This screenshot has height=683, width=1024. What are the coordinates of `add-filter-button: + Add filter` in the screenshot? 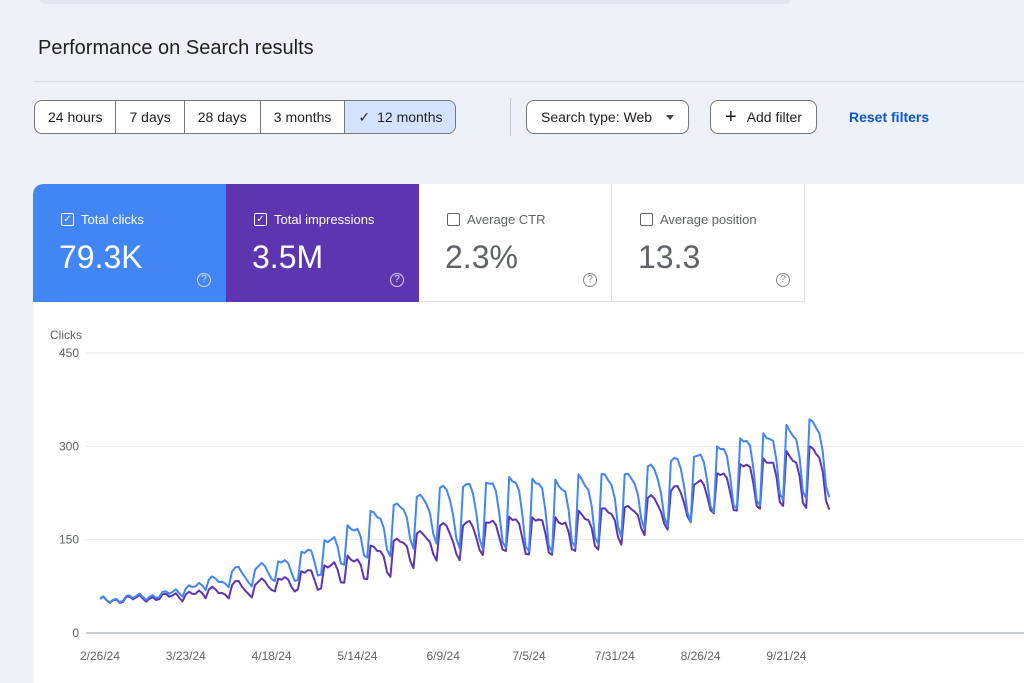 It's located at (763, 117).